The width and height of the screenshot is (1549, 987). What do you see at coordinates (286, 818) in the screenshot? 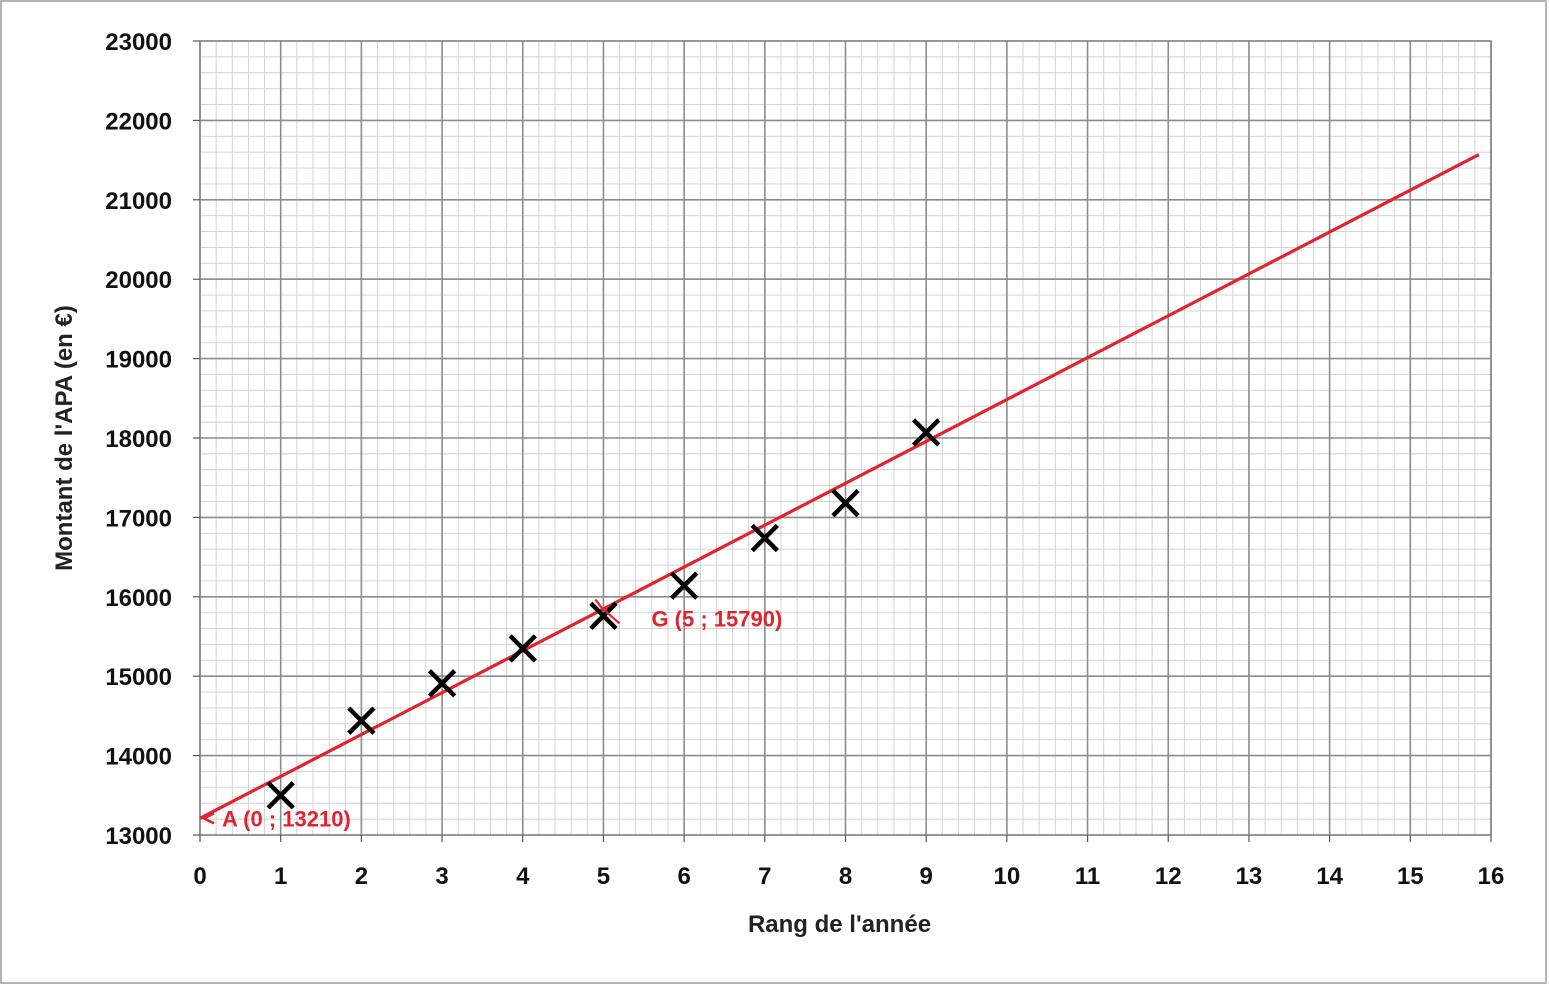
I see `annotation-label: A (0 ; 13210)` at bounding box center [286, 818].